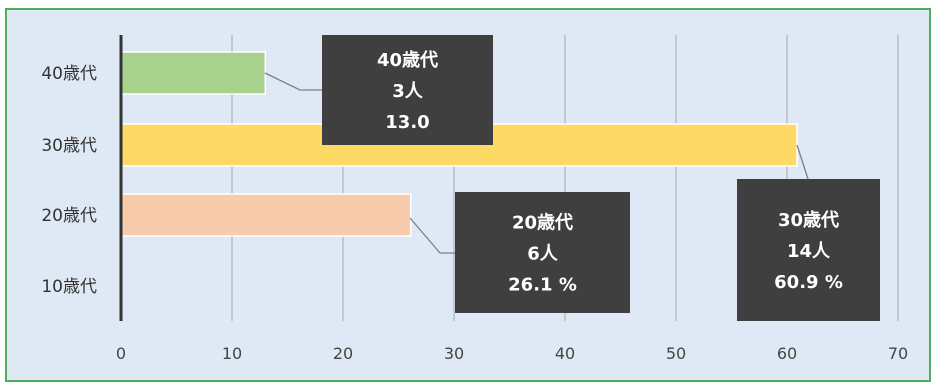  What do you see at coordinates (787, 353) in the screenshot?
I see `x-tick-label: 60` at bounding box center [787, 353].